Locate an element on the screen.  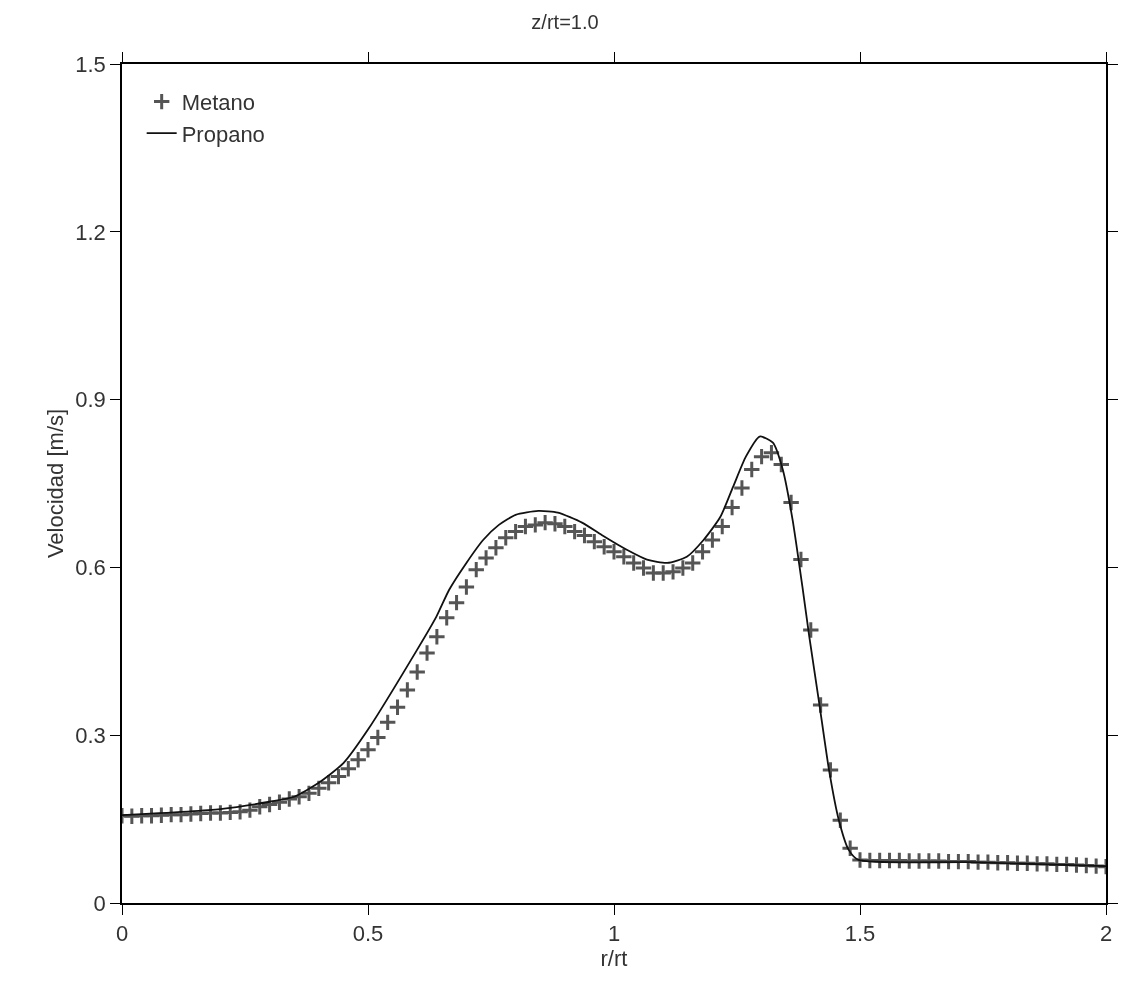
legend-label: Metano is located at coordinates (218, 103).